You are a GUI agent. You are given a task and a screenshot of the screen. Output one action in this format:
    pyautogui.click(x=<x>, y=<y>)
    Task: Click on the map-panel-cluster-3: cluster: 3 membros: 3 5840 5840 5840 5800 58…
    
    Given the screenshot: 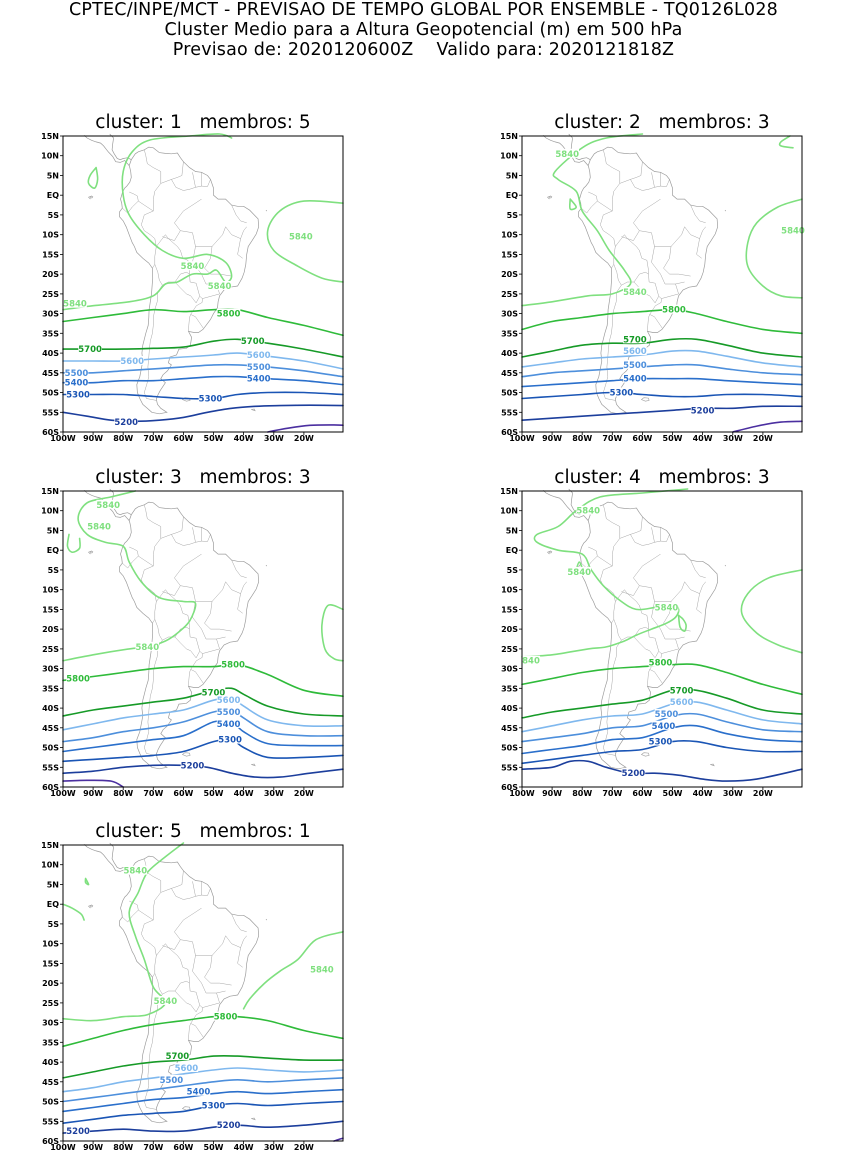 What is the action you would take?
    pyautogui.click(x=194, y=632)
    